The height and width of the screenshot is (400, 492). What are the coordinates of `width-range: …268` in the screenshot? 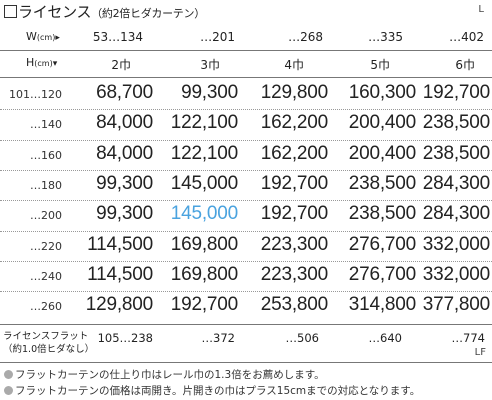 It's located at (305, 37).